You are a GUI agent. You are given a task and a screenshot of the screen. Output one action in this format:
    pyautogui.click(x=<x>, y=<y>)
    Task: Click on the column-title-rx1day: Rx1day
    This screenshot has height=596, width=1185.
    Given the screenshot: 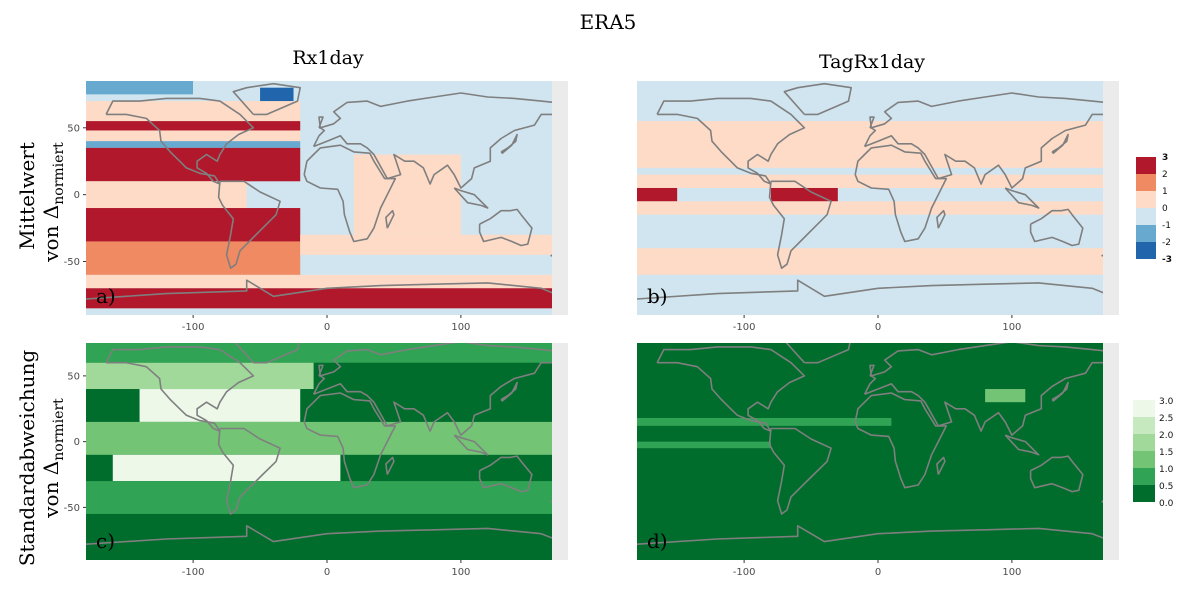 What is the action you would take?
    pyautogui.click(x=328, y=58)
    